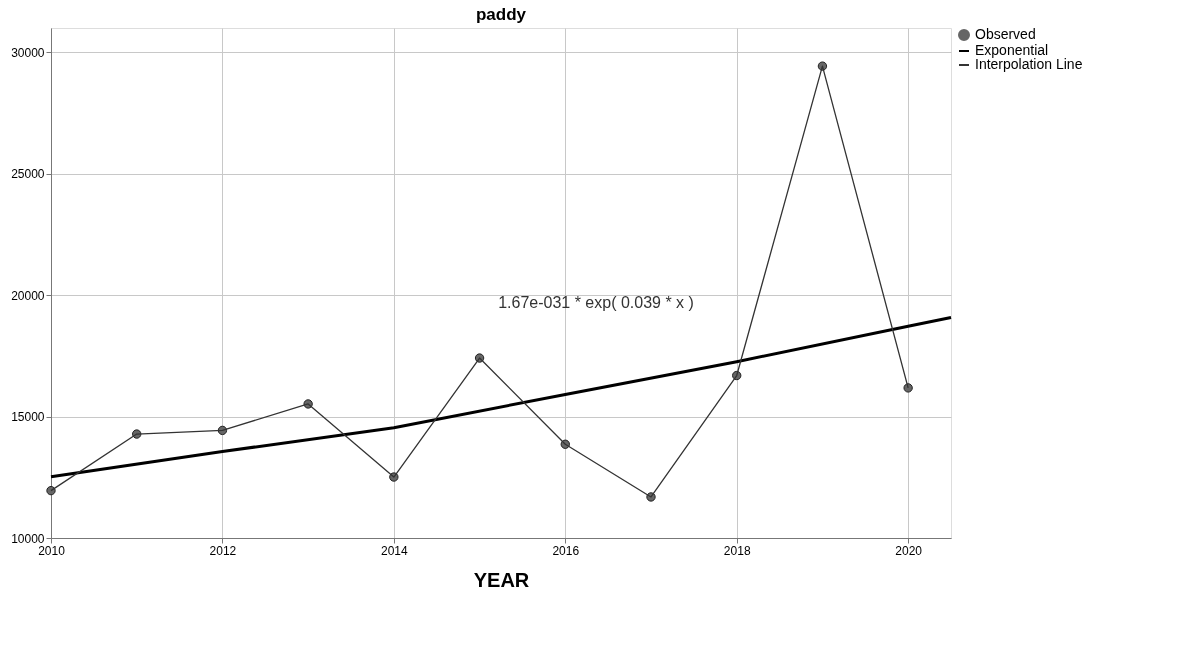  Describe the element at coordinates (1012, 50) in the screenshot. I see `legend-label: Exponential` at that location.